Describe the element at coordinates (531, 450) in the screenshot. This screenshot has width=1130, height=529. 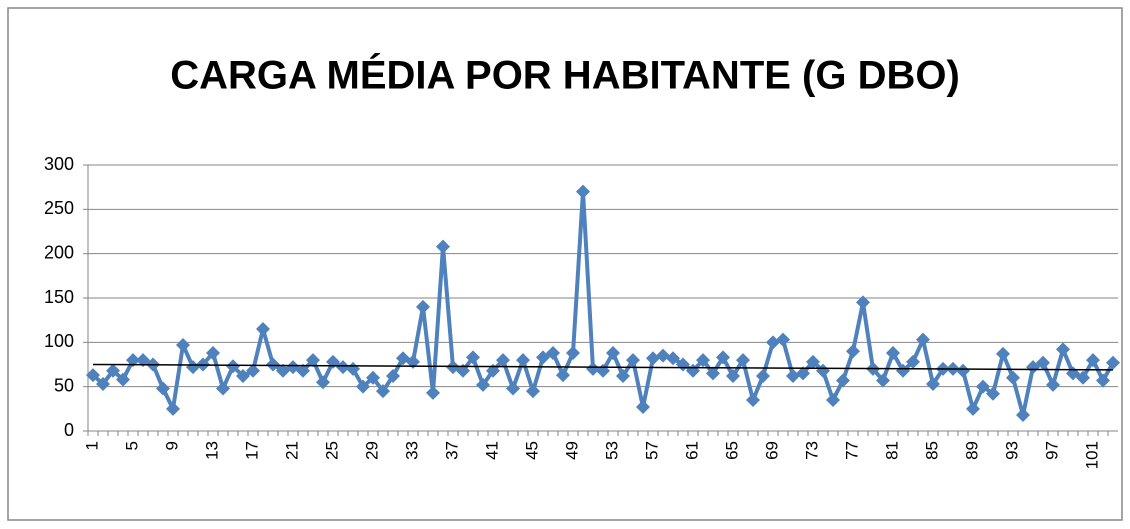
I see `x-tick-label: 45` at that location.